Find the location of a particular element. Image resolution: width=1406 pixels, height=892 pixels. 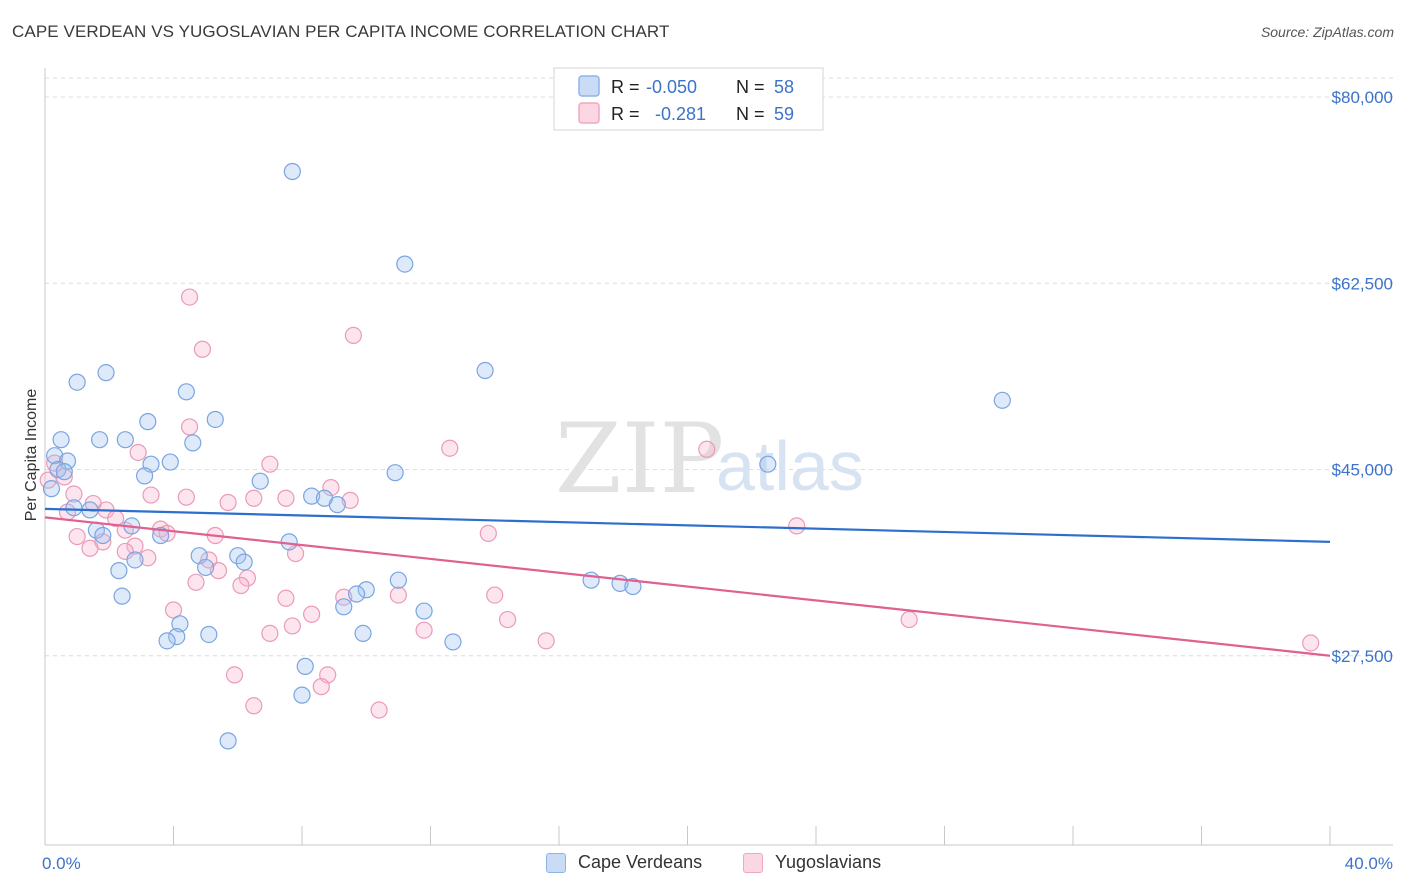

legend-label-yugoslavians: Yugoslavians is located at coordinates (828, 862).